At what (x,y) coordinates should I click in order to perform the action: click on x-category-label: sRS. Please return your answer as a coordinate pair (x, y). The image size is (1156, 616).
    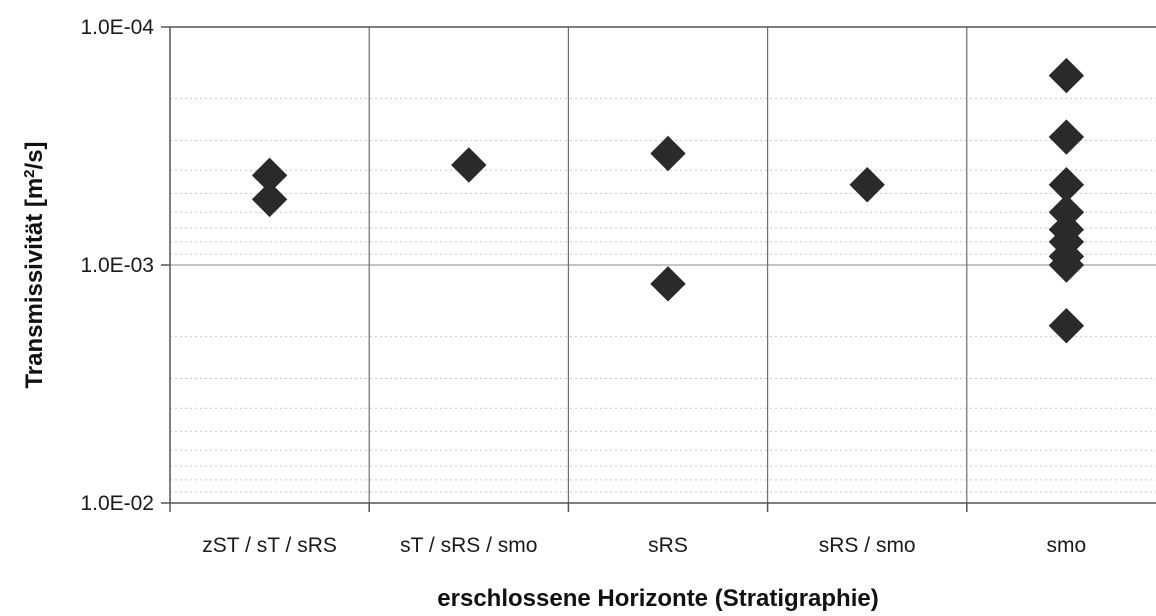
    Looking at the image, I should click on (668, 545).